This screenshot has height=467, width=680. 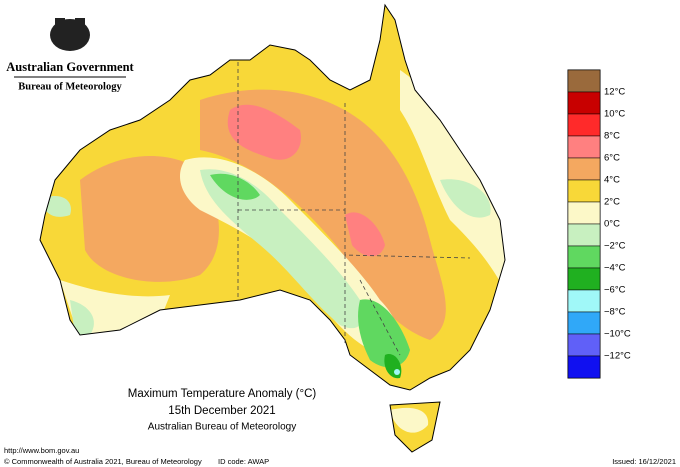 I want to click on footer-url: http://www.bom.gov.au, so click(x=41, y=450).